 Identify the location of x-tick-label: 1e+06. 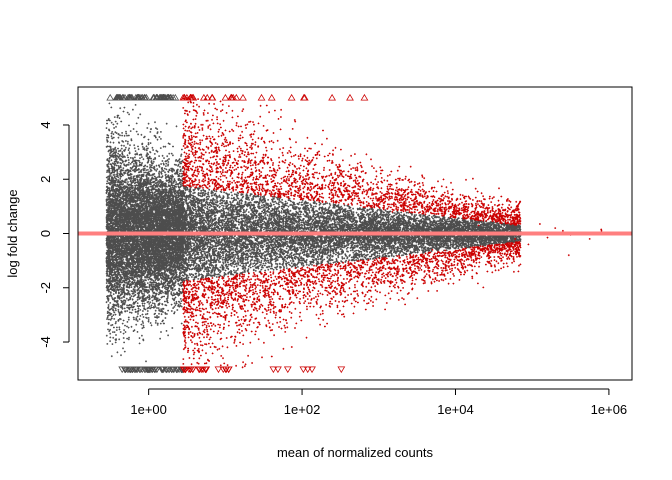
(609, 409).